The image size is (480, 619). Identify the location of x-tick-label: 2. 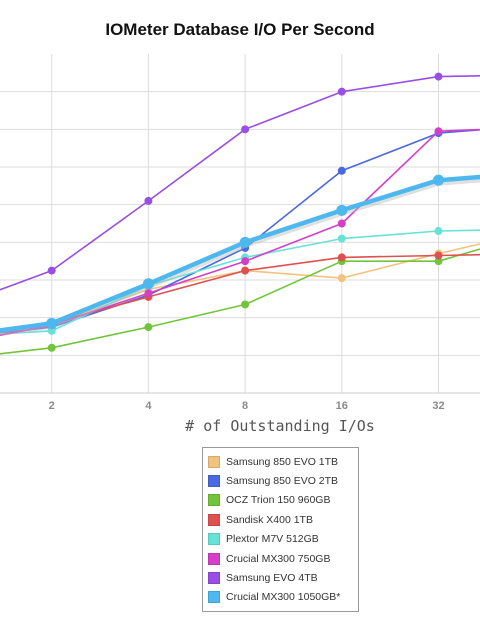
(52, 406).